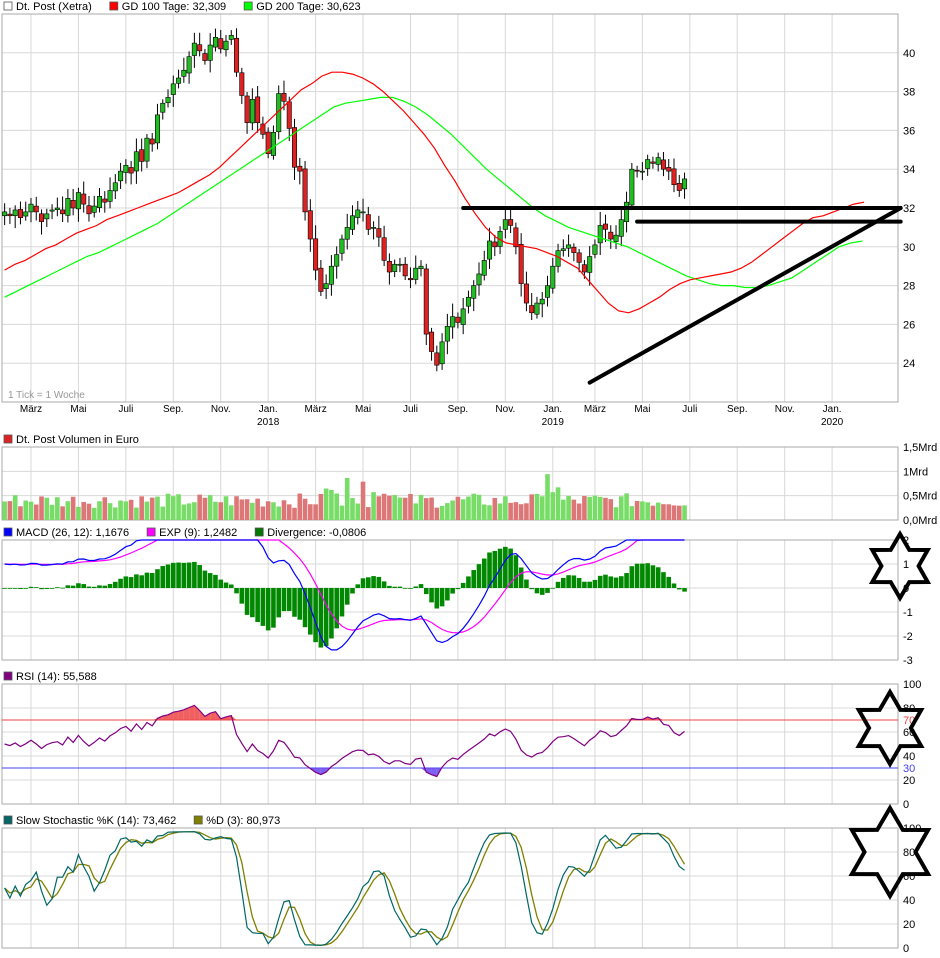  What do you see at coordinates (114, 6) in the screenshot?
I see `price-legend-swatch` at bounding box center [114, 6].